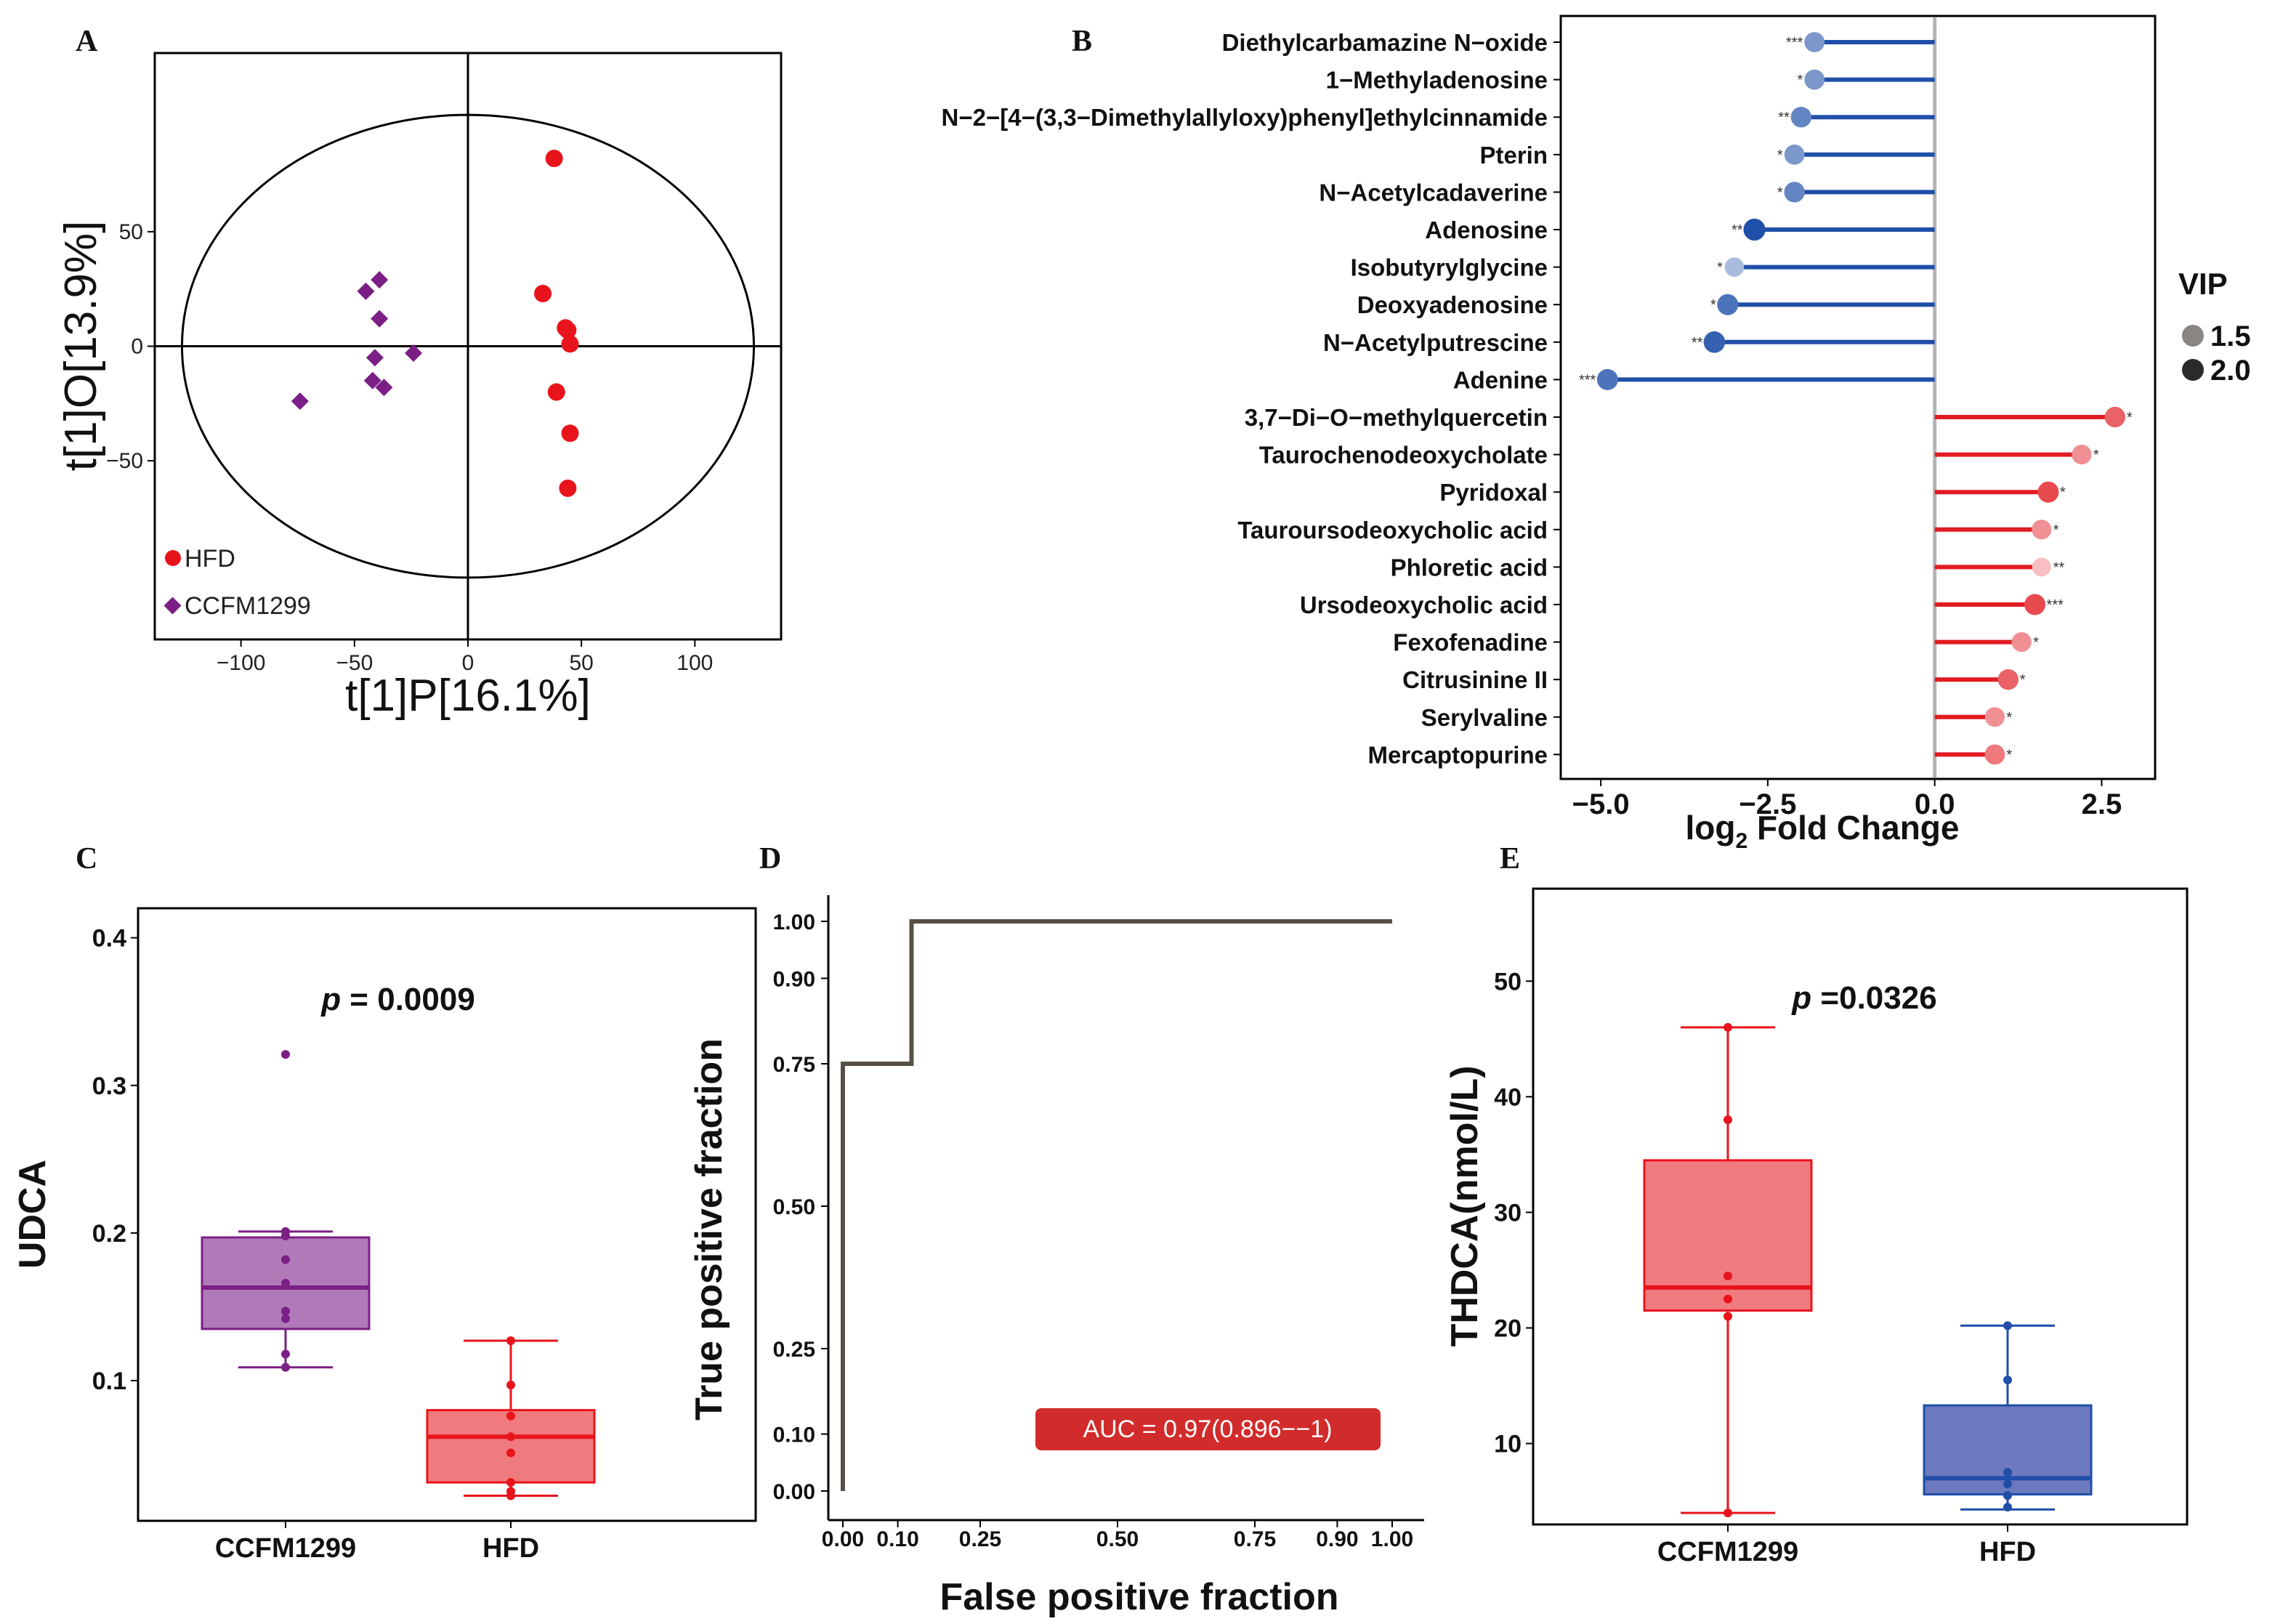  I want to click on x-tick-label: 2.5, so click(2102, 804).